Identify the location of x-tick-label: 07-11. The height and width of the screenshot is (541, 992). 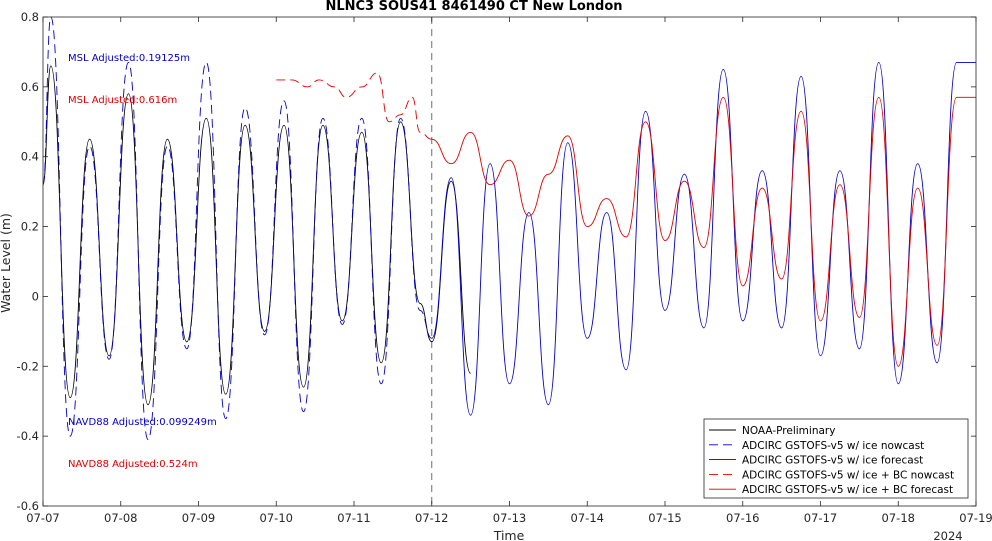
(353, 518).